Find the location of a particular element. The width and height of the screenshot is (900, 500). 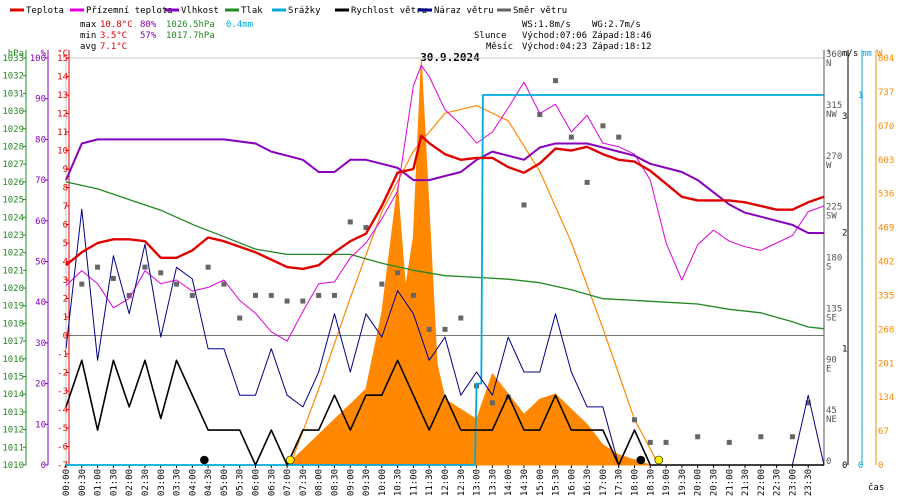

info-sunrise: Východ:07:06 is located at coordinates (554, 36).